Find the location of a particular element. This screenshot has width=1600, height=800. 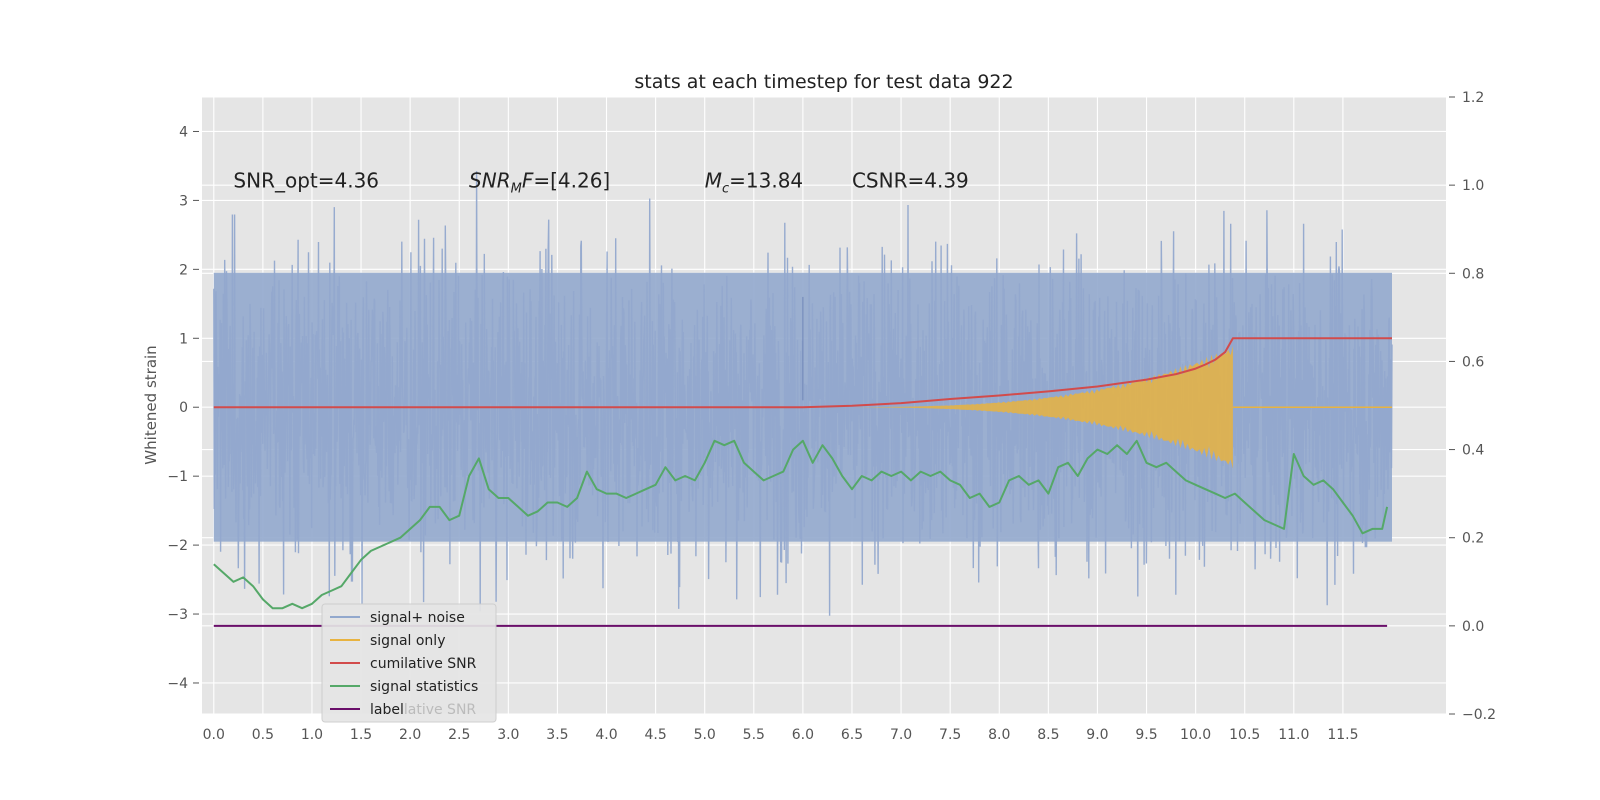

x-tick-label: 6.5 is located at coordinates (852, 735).